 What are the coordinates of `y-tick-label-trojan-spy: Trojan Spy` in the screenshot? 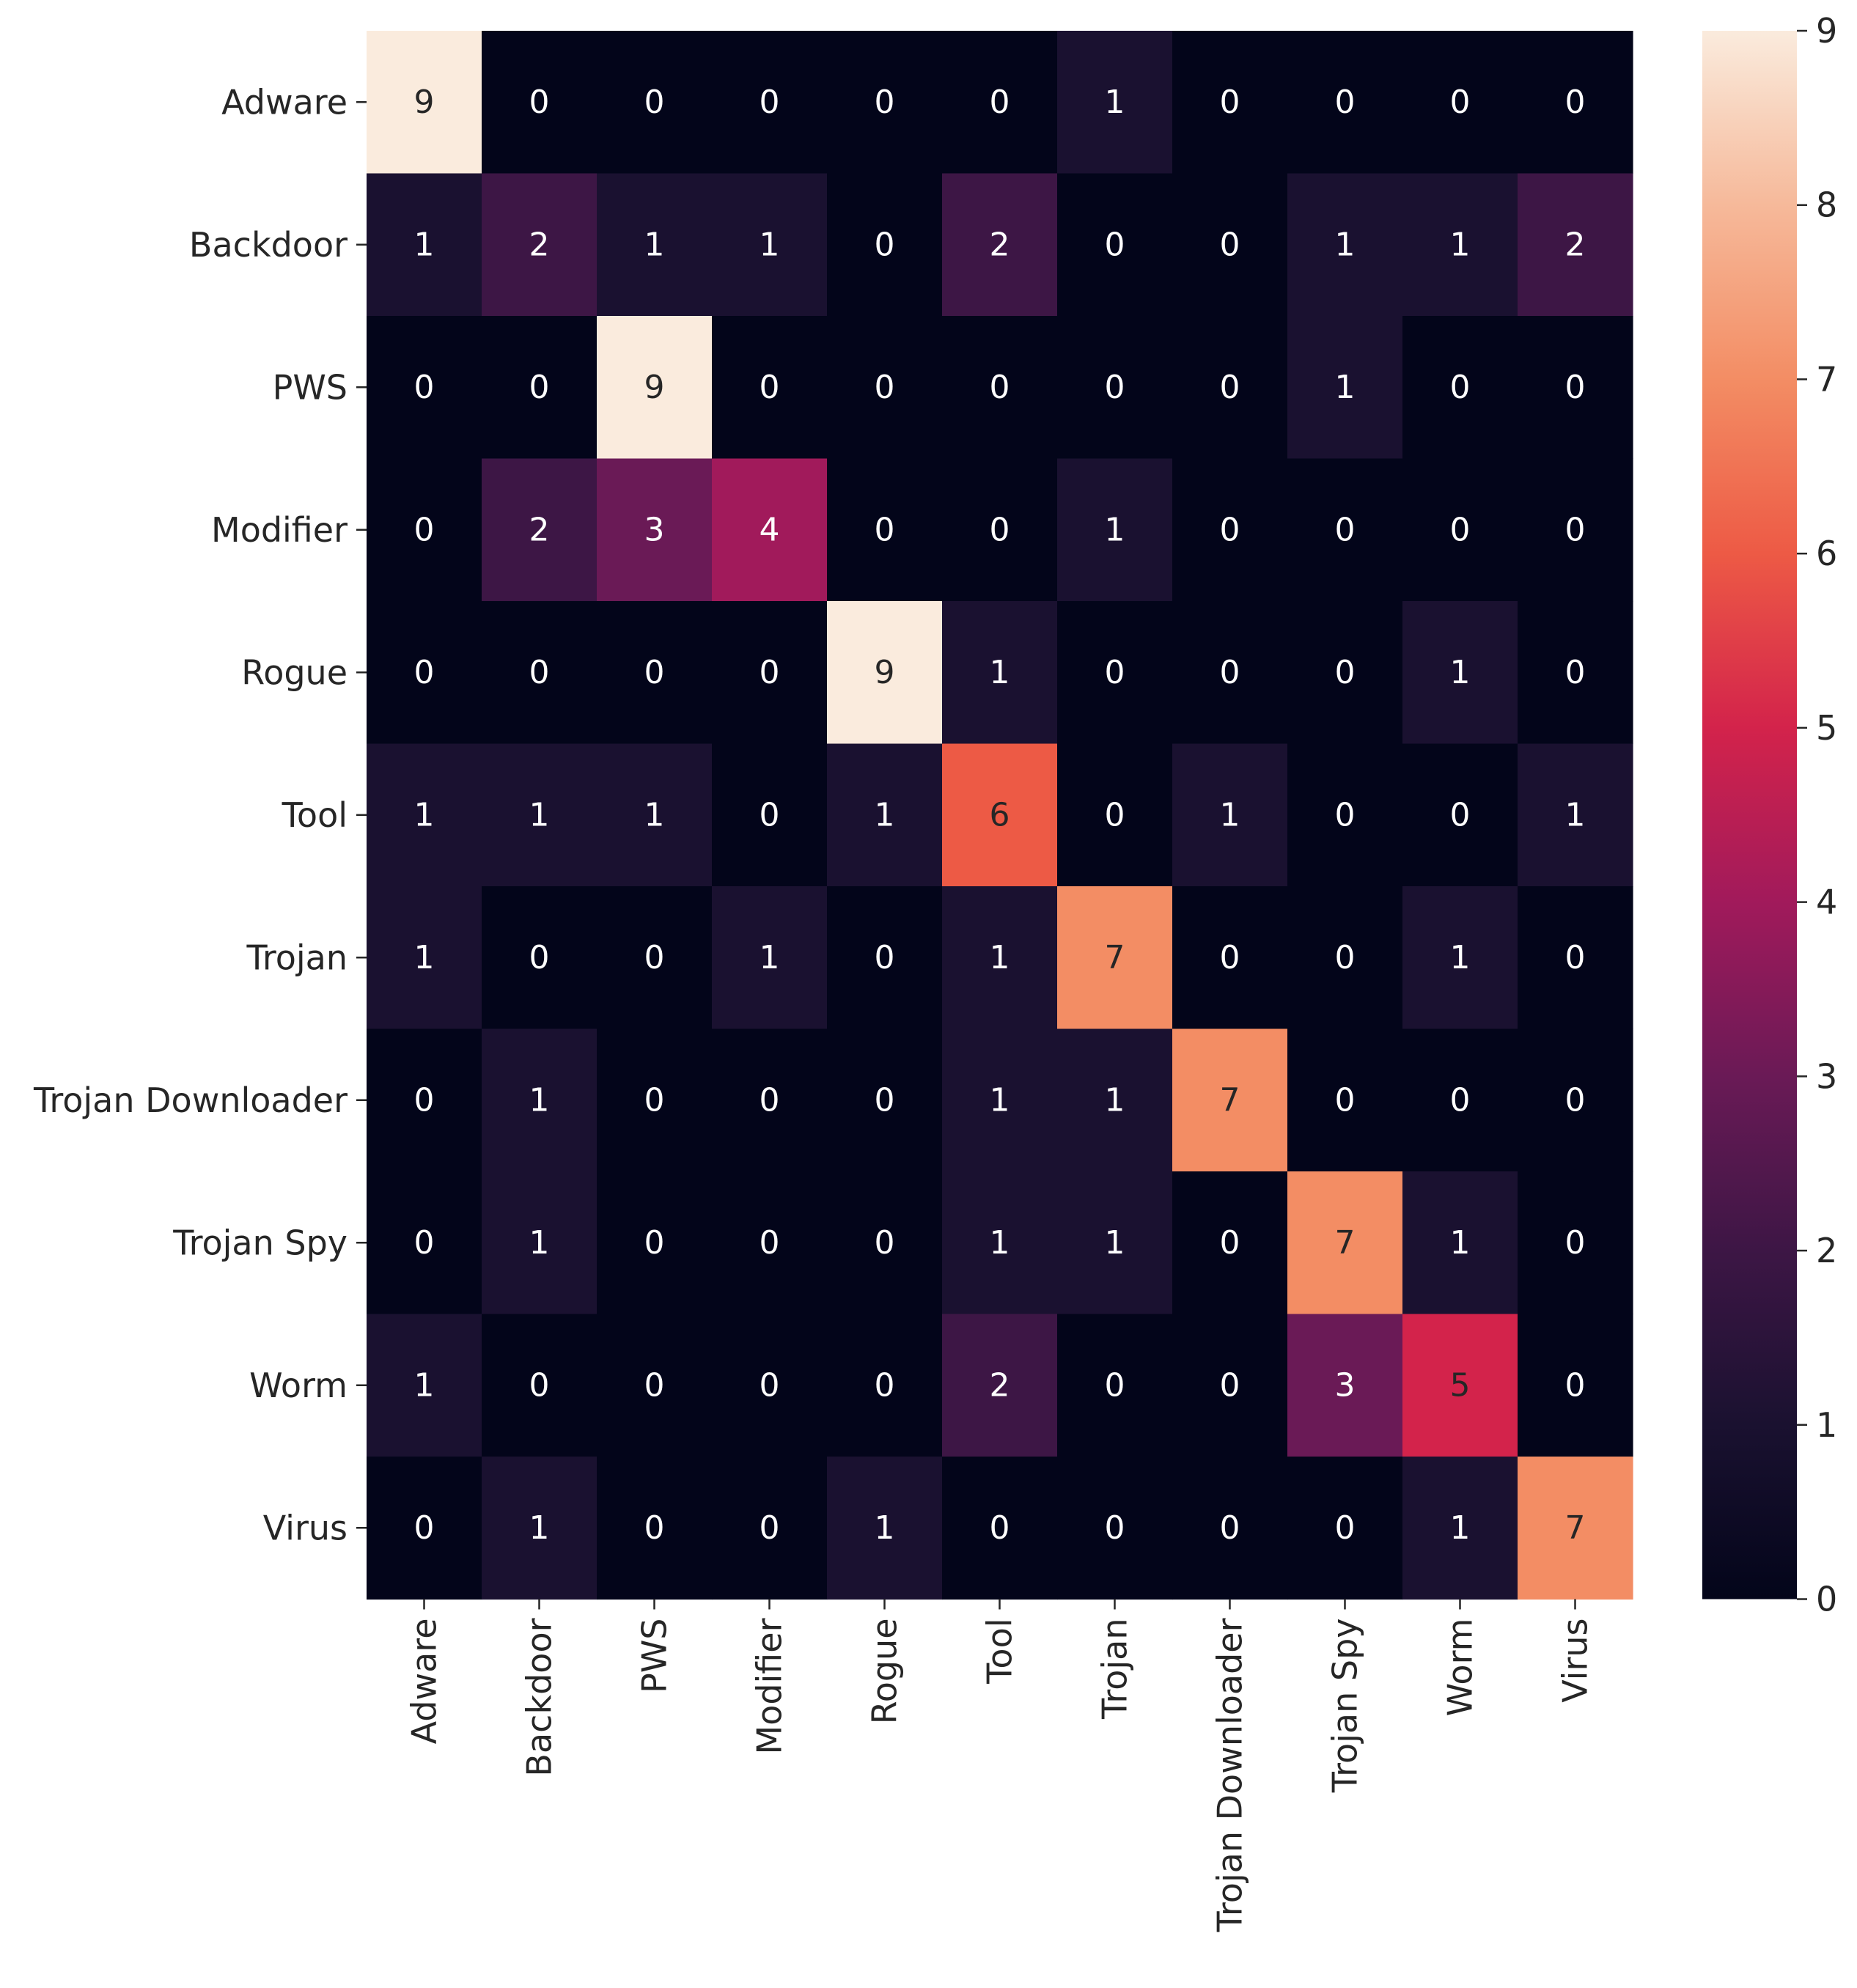 It's located at (260, 1242).